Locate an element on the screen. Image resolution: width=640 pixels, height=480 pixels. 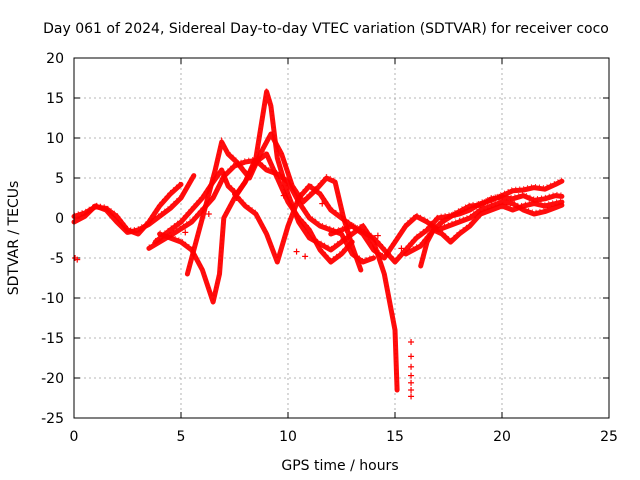
y-tick-label: -20 is located at coordinates (52, 379).